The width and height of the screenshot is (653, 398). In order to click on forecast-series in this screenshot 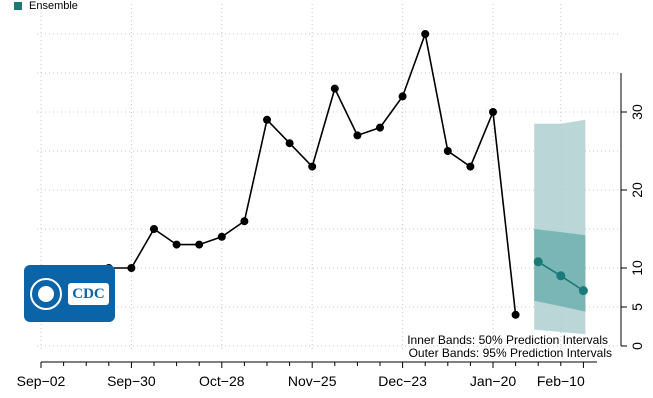, I will do `click(560, 276)`.